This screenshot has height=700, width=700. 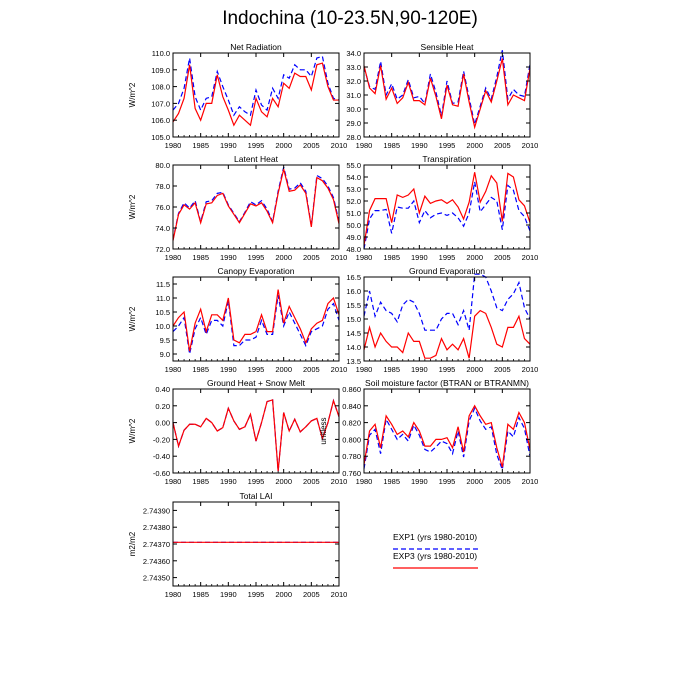 I want to click on canopy-evaporation-frame, so click(x=256, y=319).